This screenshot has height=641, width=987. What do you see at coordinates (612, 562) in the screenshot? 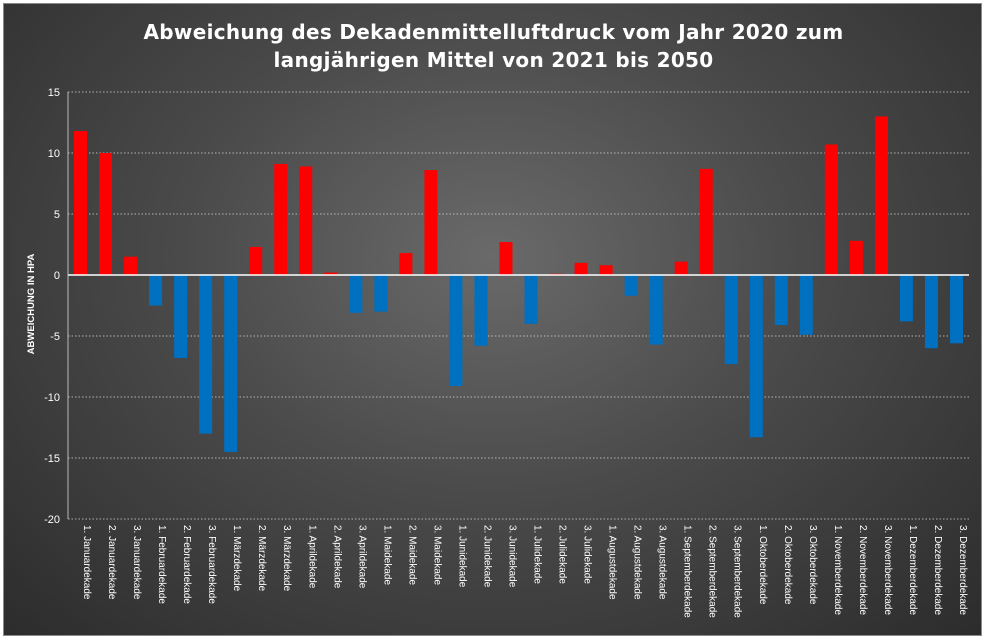
I see `x-tick-label: 1. Augustdekade` at bounding box center [612, 562].